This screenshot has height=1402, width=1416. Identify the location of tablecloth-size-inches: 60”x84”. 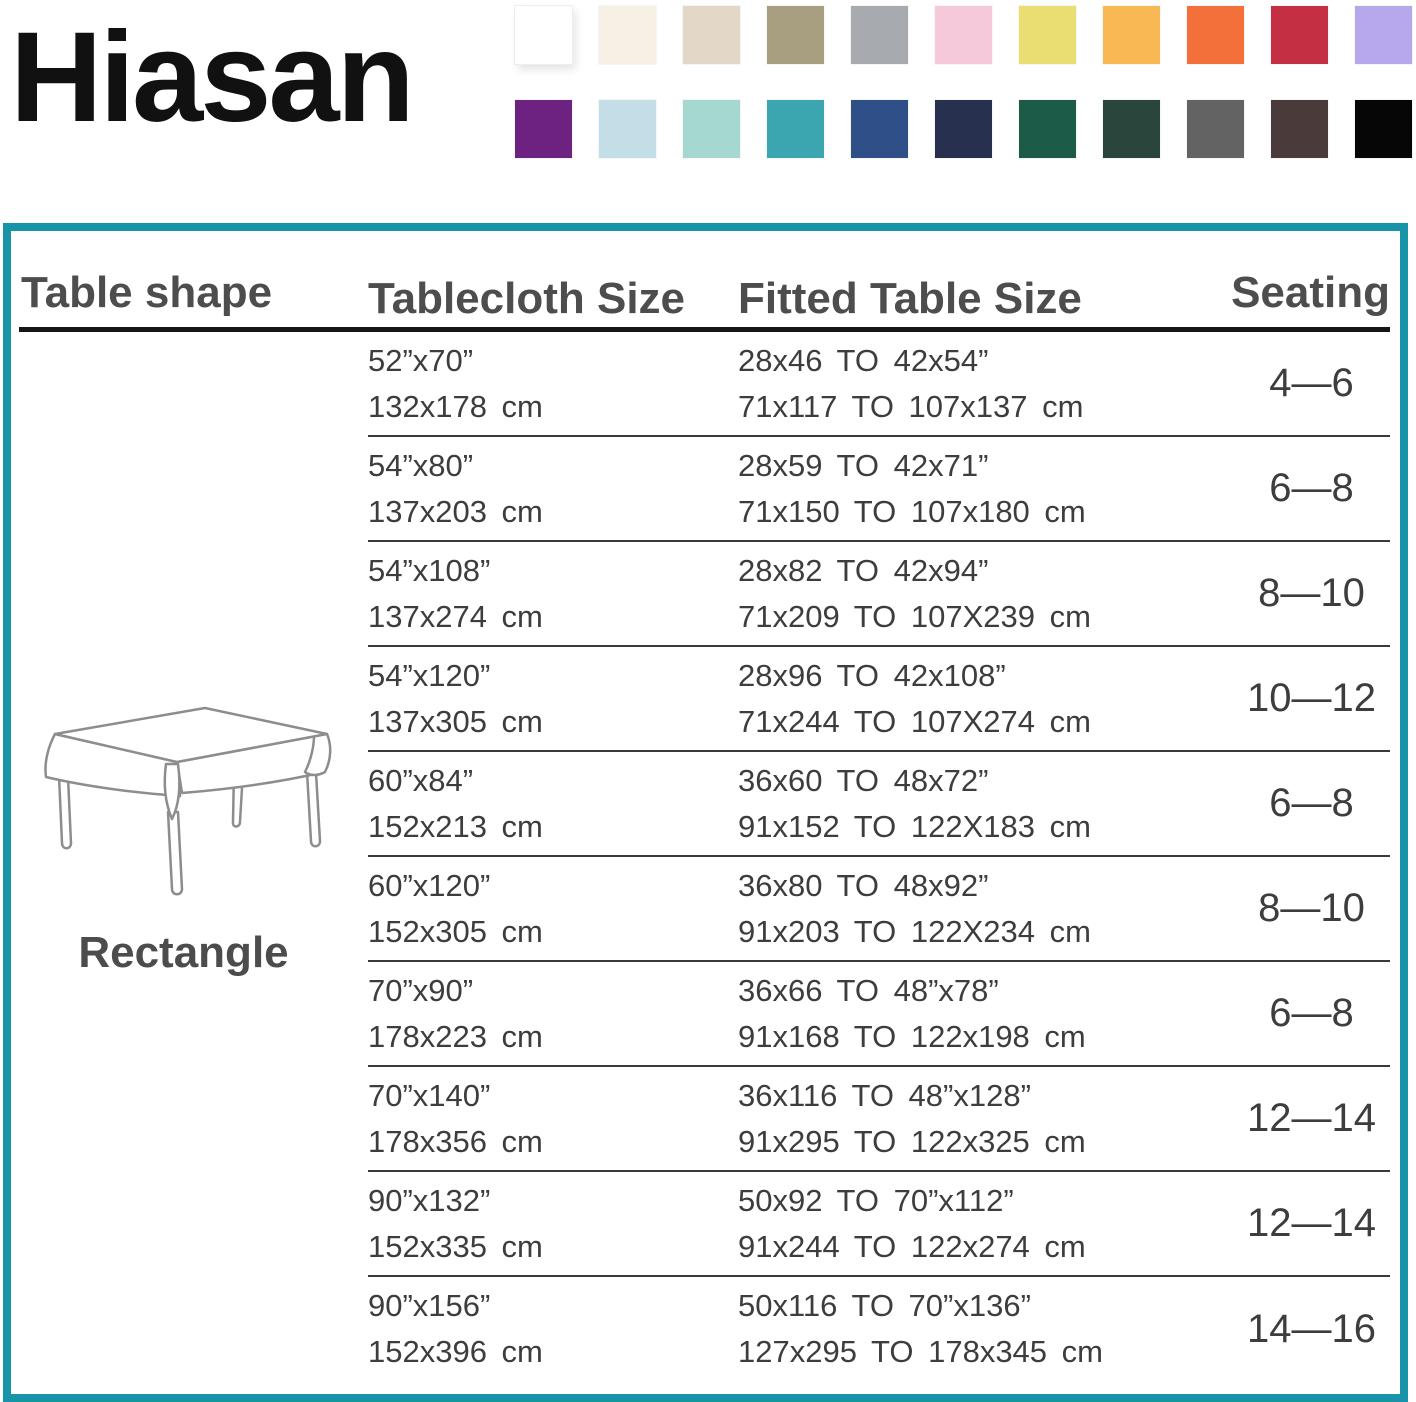
(421, 780).